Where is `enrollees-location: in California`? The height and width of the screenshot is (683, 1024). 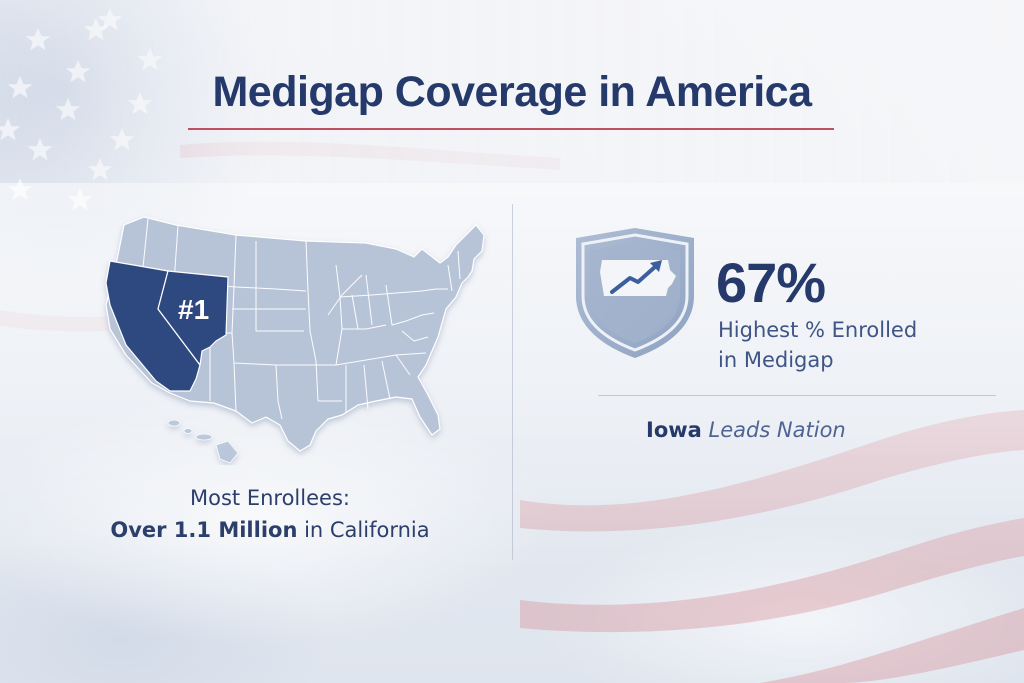
enrollees-location: in California is located at coordinates (367, 530).